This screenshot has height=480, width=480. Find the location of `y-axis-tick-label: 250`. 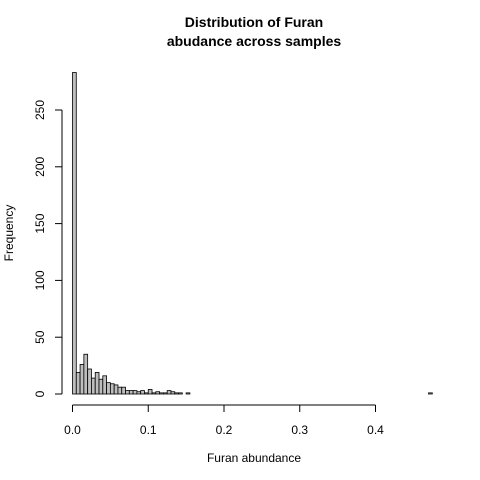

y-axis-tick-label: 250 is located at coordinates (40, 110).